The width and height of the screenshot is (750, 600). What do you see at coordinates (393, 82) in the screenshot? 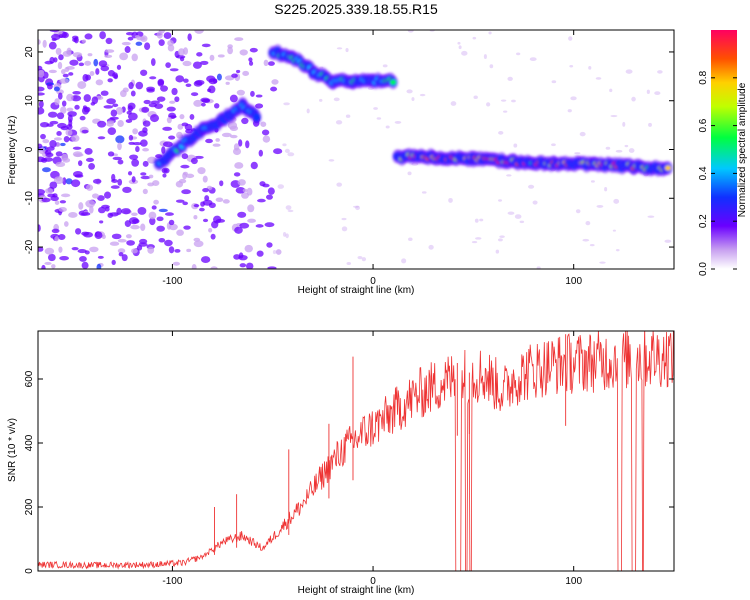
I see `ridge-core` at bounding box center [393, 82].